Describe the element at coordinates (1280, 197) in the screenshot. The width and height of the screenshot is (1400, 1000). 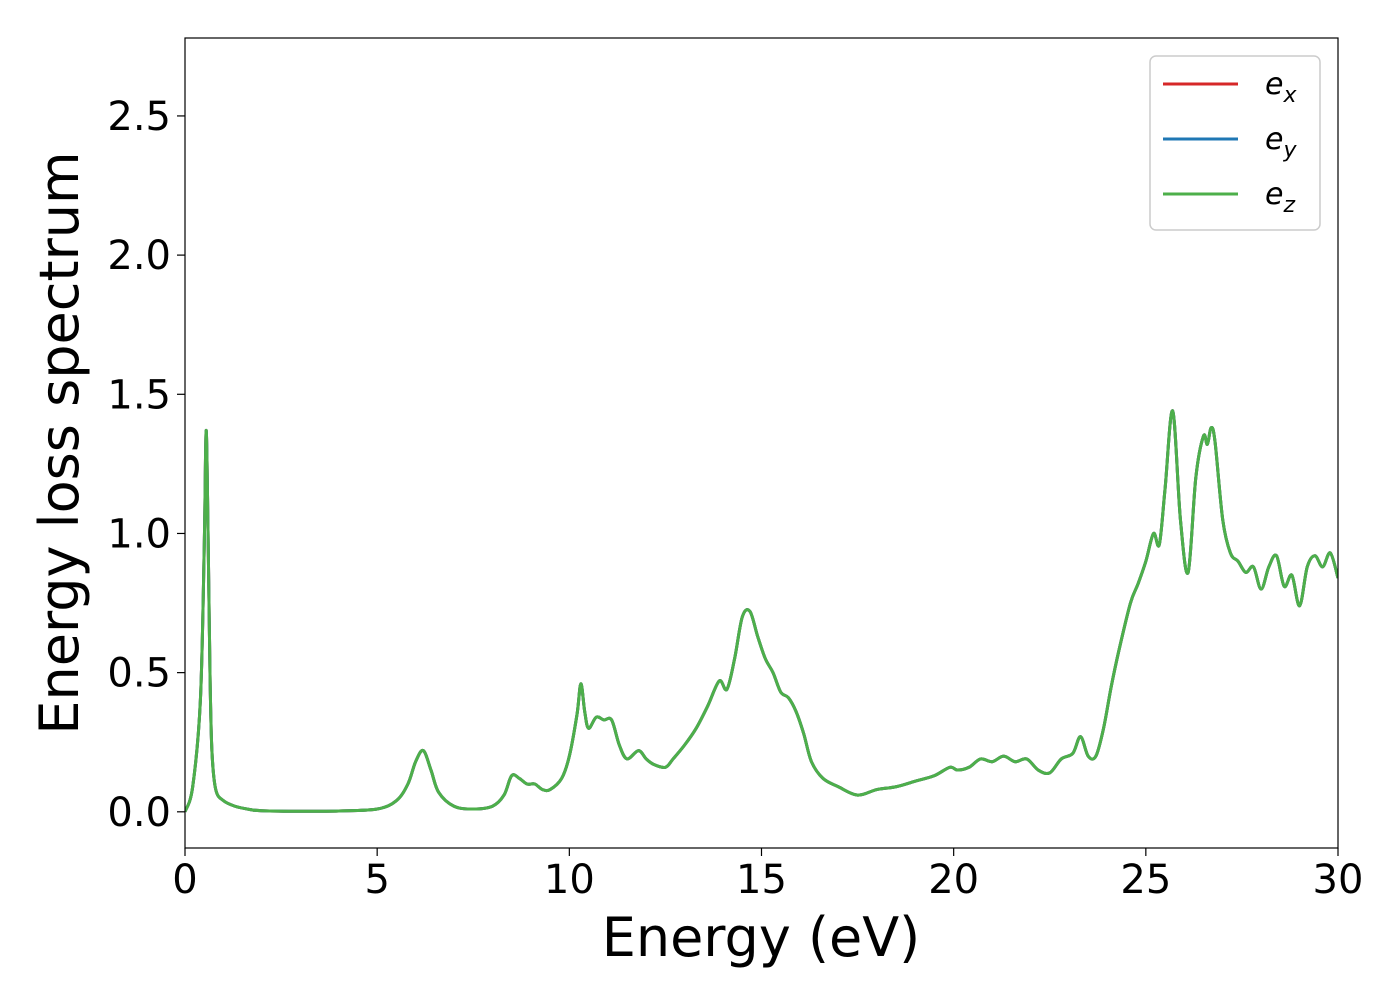
I see `legend-label-ez: ez` at that location.